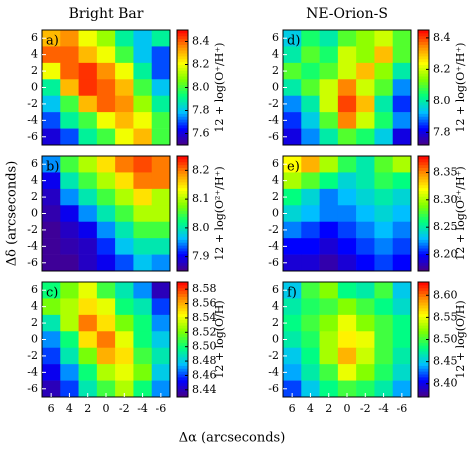 Image resolution: width=474 pixels, height=451 pixels. What do you see at coordinates (445, 316) in the screenshot?
I see `colorbar-tick-label: 8.55` at bounding box center [445, 316].